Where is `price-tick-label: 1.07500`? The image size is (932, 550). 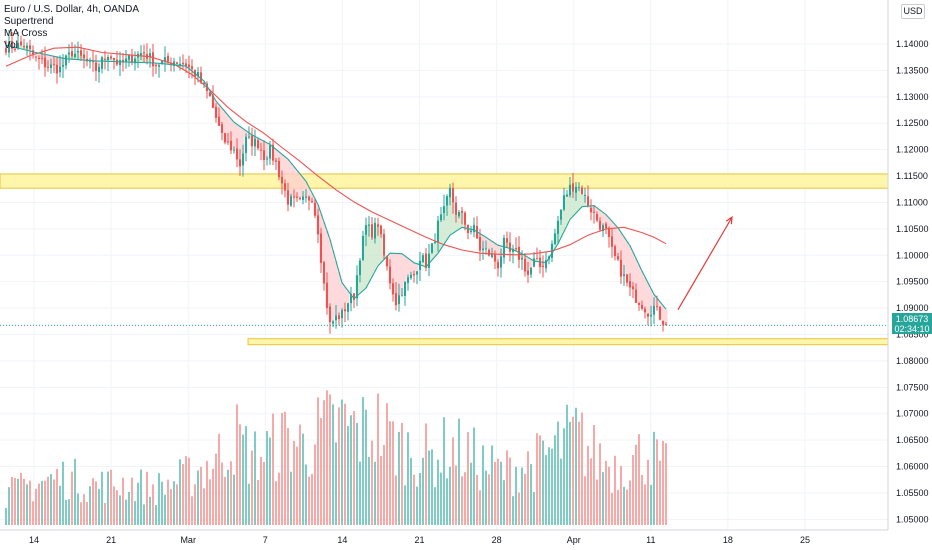 price-tick-label: 1.07500 is located at coordinates (912, 387).